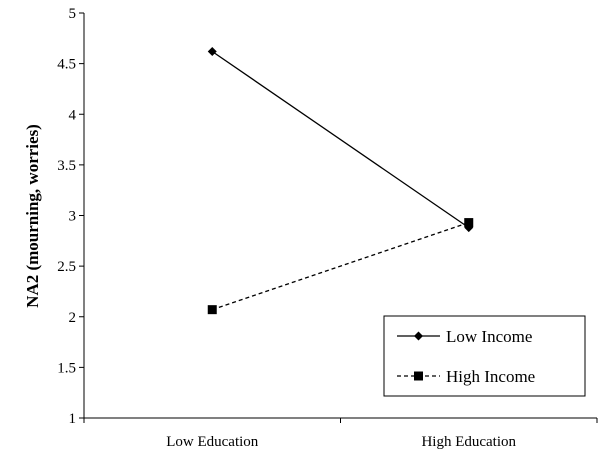 This screenshot has width=604, height=454. I want to click on y-tick-label: 1.5, so click(66, 368).